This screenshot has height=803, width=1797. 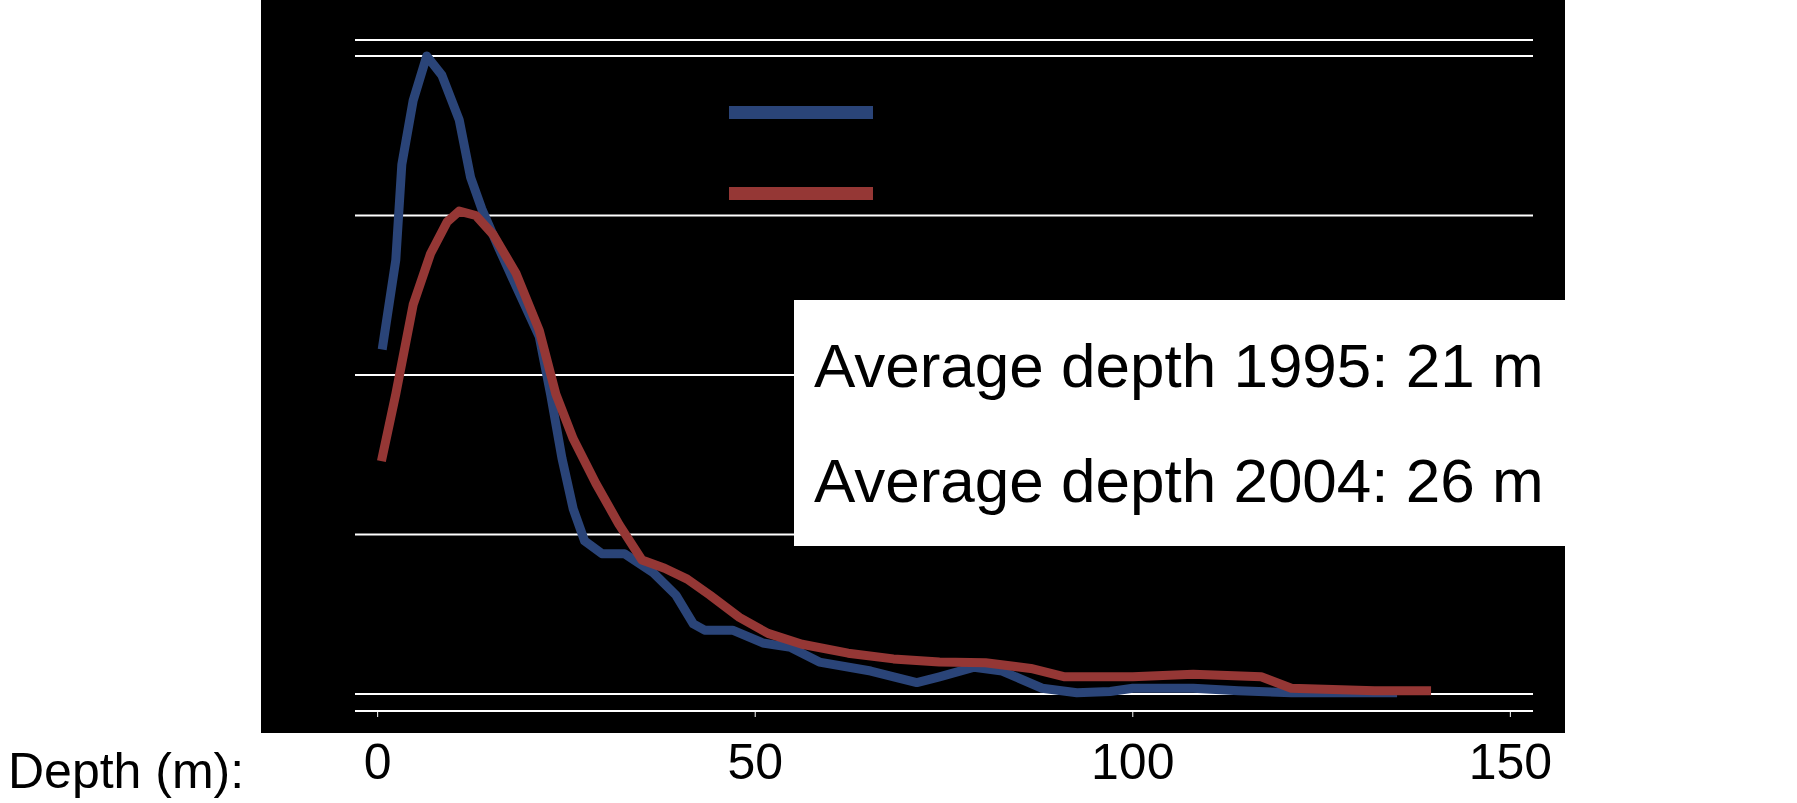 What do you see at coordinates (1133, 761) in the screenshot?
I see `x-tick-label: 100` at bounding box center [1133, 761].